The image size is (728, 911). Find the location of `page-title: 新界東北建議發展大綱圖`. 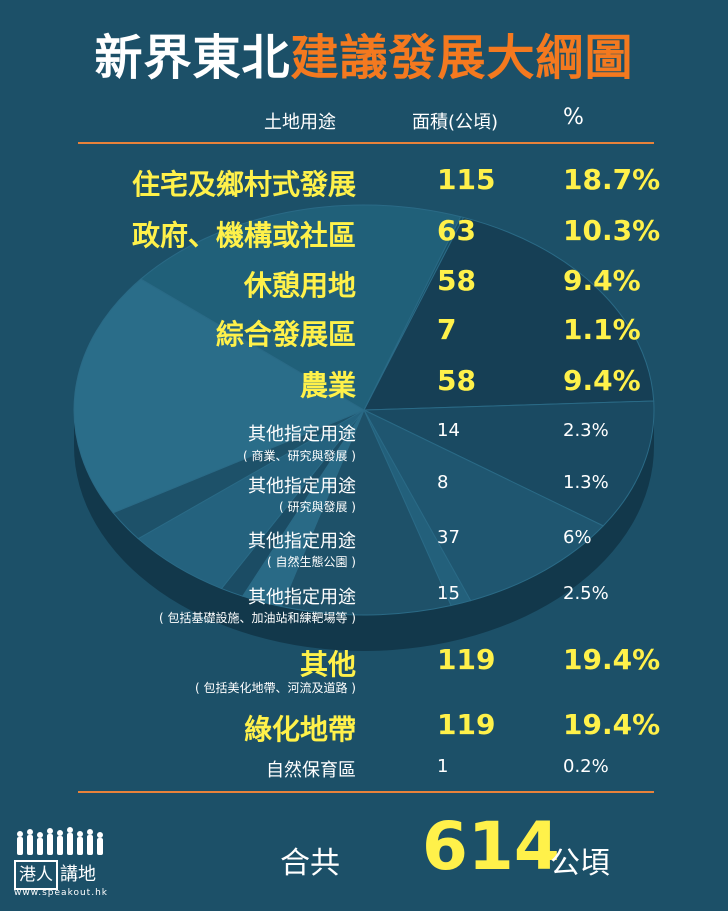

page-title: 新界東北建議發展大綱圖 is located at coordinates (364, 53).